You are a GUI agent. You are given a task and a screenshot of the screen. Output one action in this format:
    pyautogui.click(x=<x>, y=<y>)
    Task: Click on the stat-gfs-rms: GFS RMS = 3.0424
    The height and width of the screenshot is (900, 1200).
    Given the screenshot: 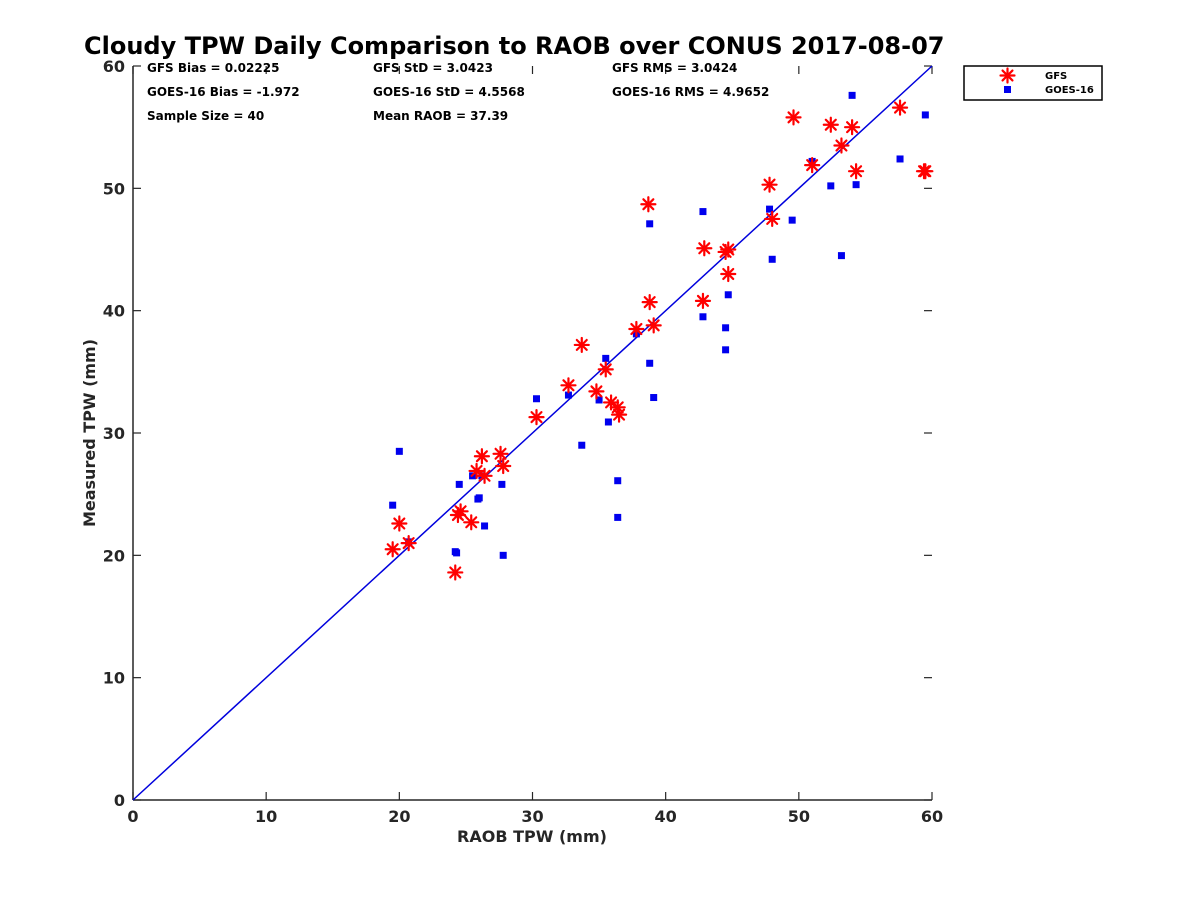 What is the action you would take?
    pyautogui.click(x=674, y=68)
    